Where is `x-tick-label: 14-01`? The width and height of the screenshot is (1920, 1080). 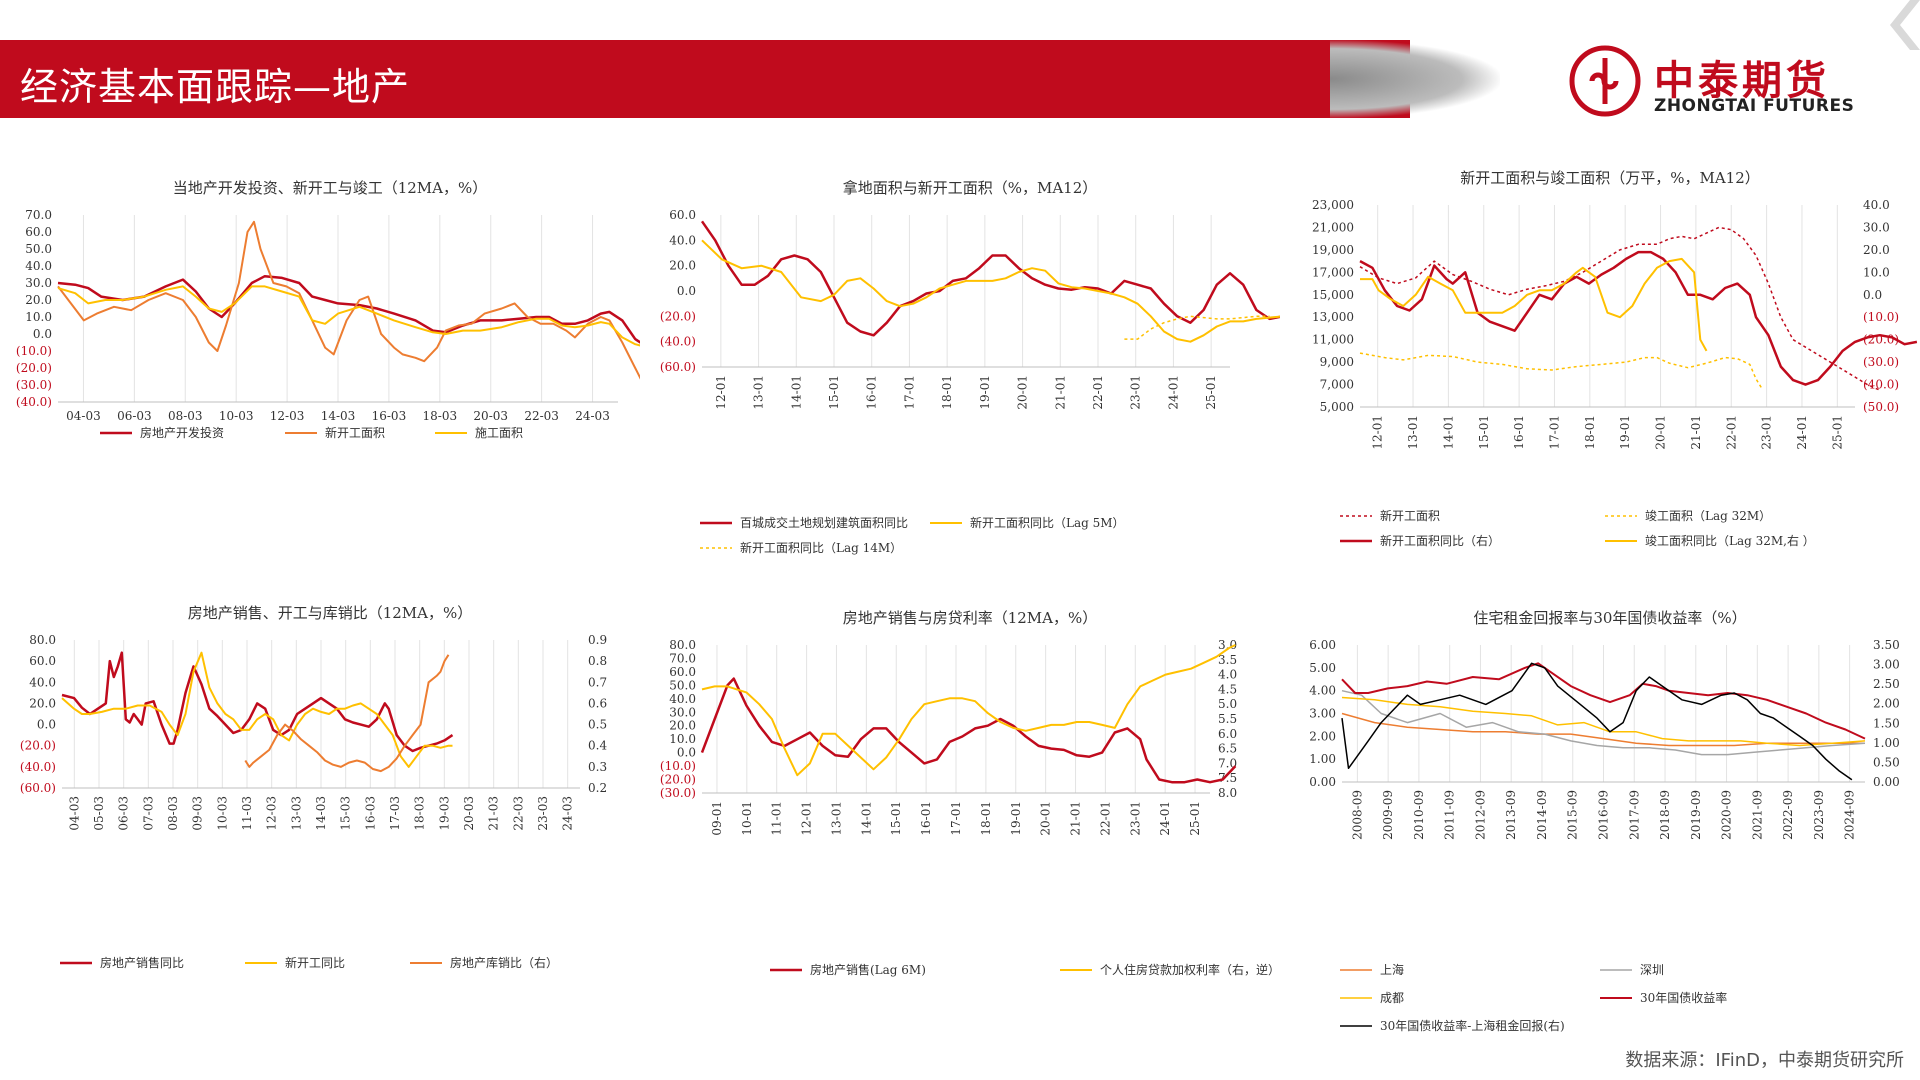
x-tick-label: 14-01 is located at coordinates (866, 818).